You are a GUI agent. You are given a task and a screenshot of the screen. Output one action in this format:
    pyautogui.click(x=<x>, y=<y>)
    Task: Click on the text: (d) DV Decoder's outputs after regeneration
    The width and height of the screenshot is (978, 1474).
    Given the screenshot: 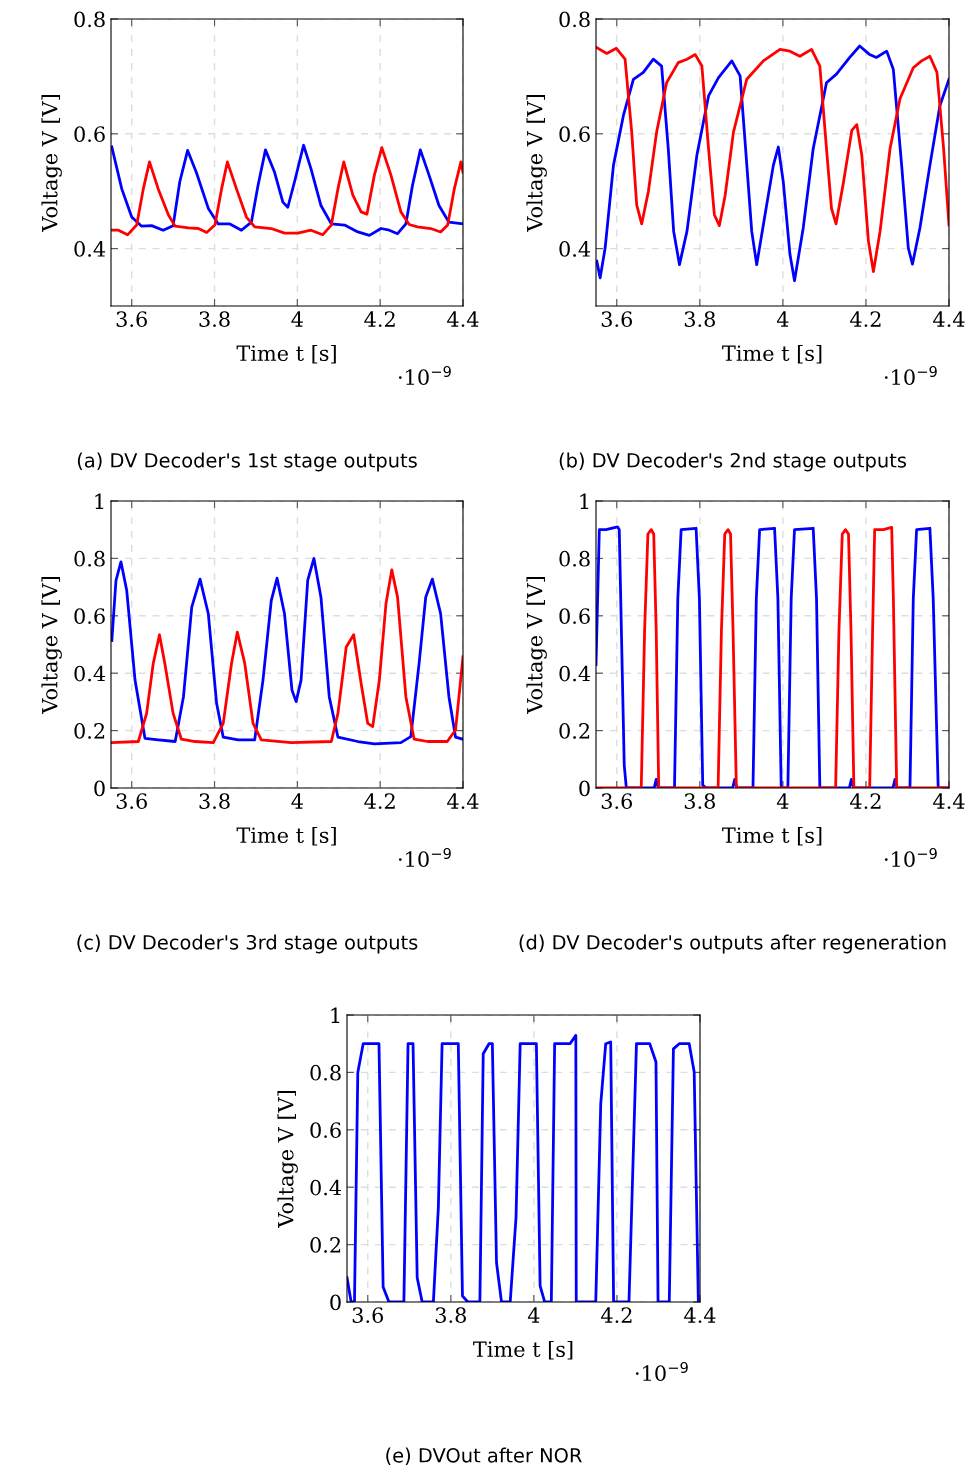 What is the action you would take?
    pyautogui.click(x=732, y=944)
    